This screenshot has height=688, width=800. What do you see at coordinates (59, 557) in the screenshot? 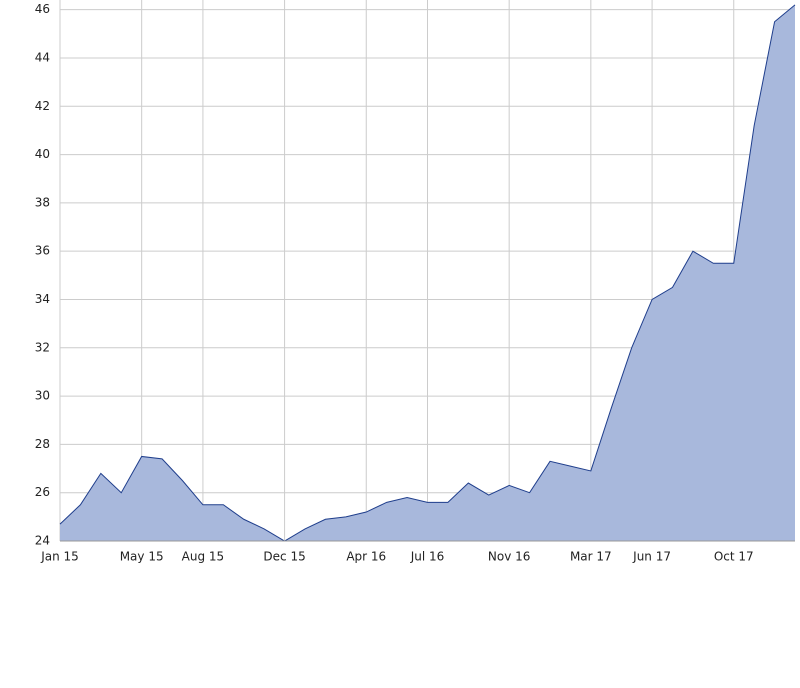
I see `x-tick-label: Jan 15` at bounding box center [59, 557].